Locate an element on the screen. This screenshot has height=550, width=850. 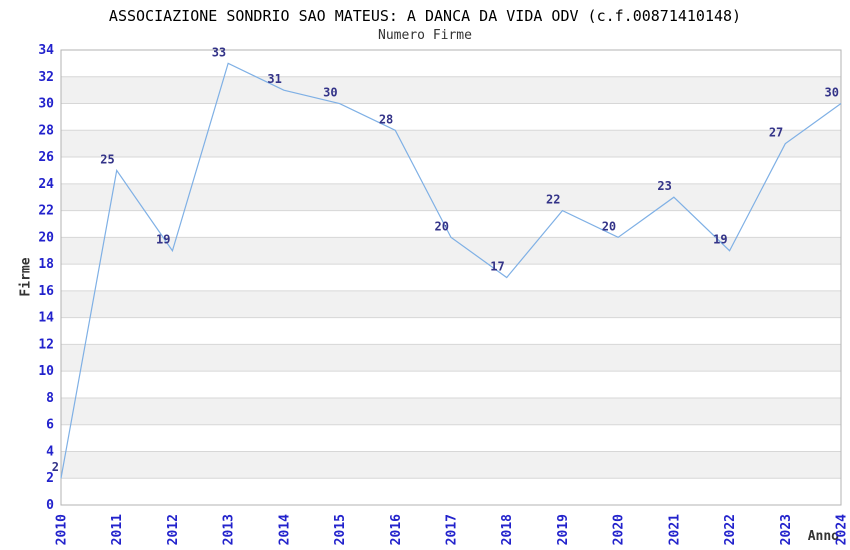
x-tick-label: 2023 is located at coordinates (786, 529).